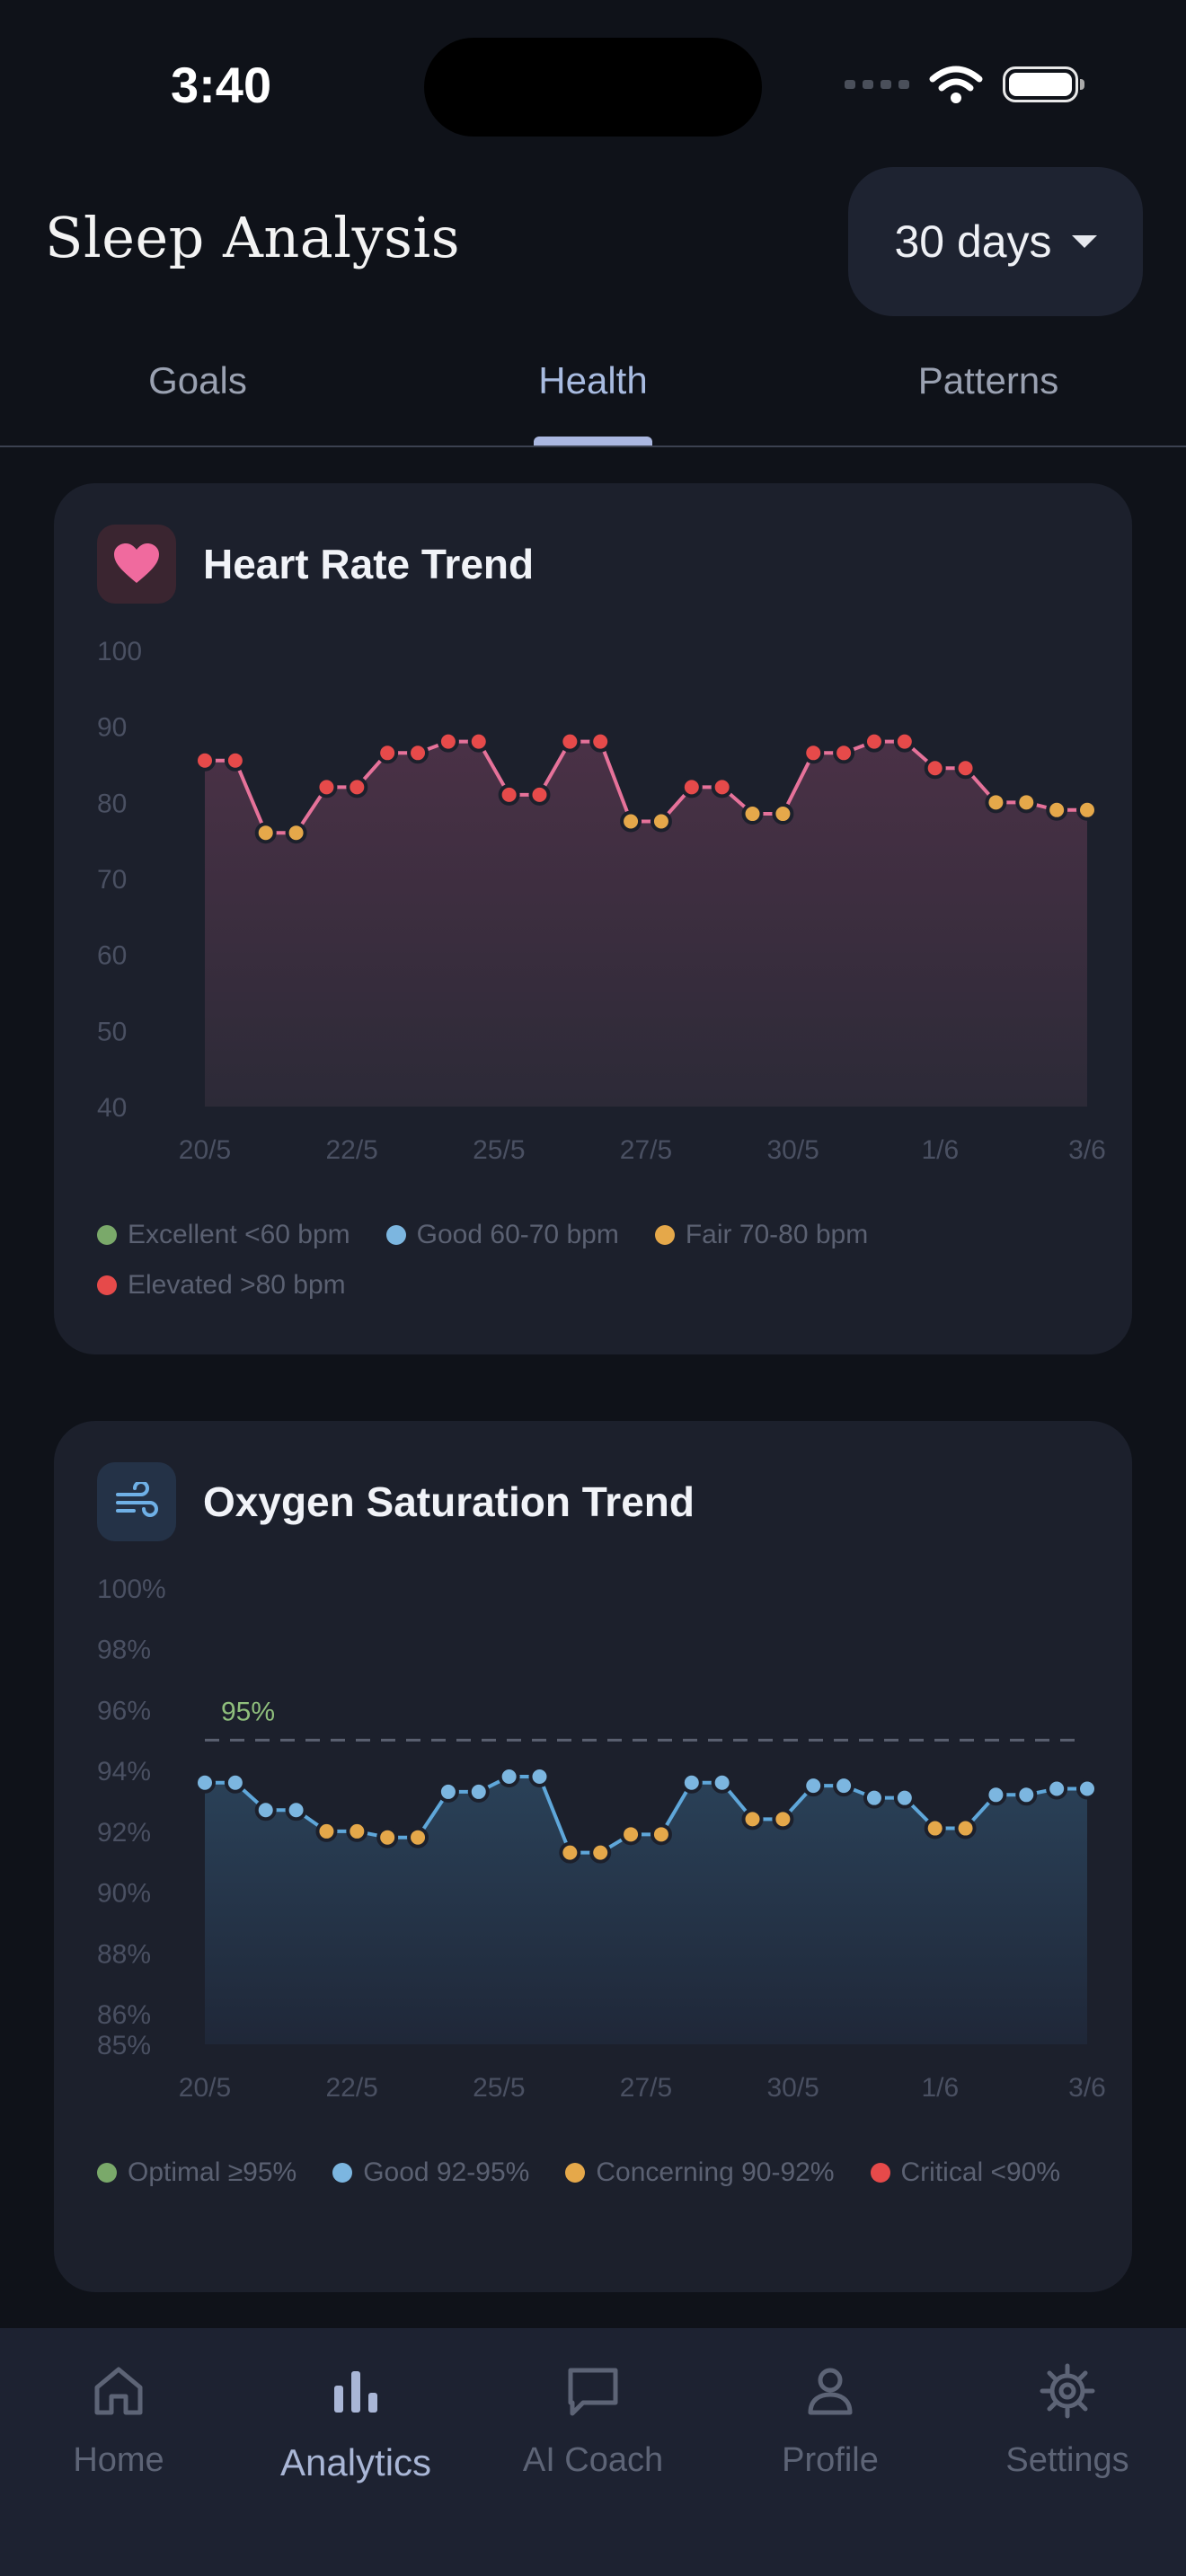 Image resolution: width=1186 pixels, height=2576 pixels. Describe the element at coordinates (355, 2392) in the screenshot. I see `bar-chart-icon` at that location.